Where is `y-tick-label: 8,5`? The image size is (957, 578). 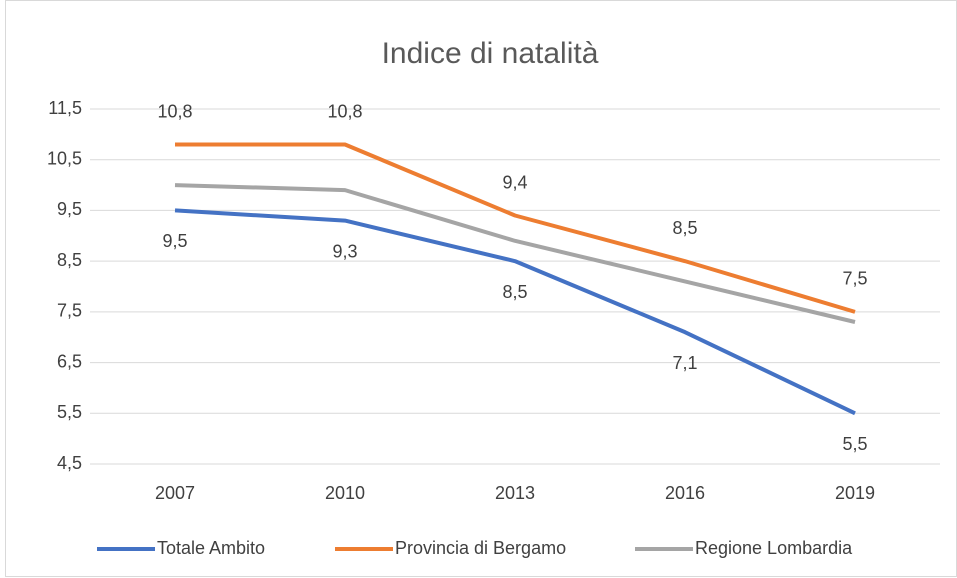
y-tick-label: 8,5 is located at coordinates (69, 260).